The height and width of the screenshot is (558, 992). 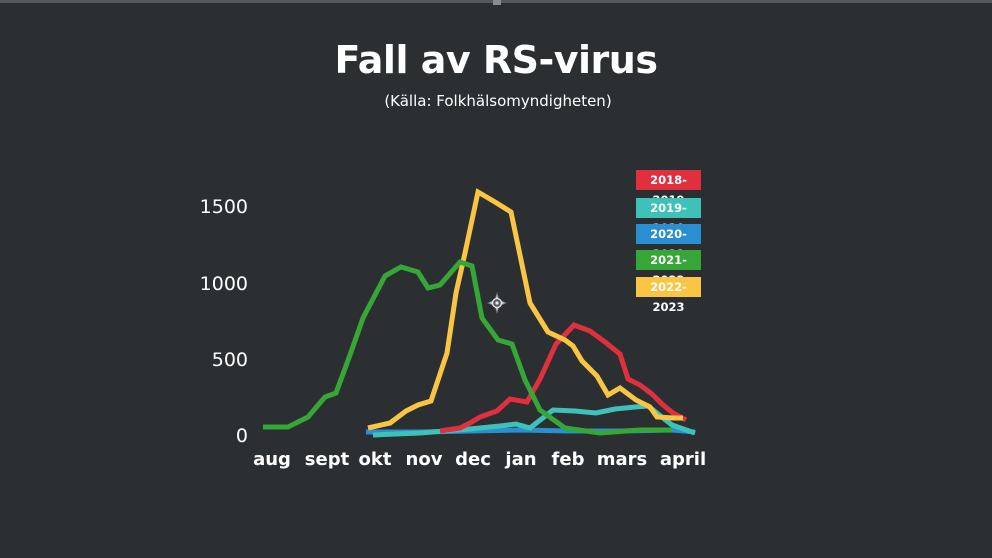 I want to click on x-tick-sept: sept, so click(x=327, y=459).